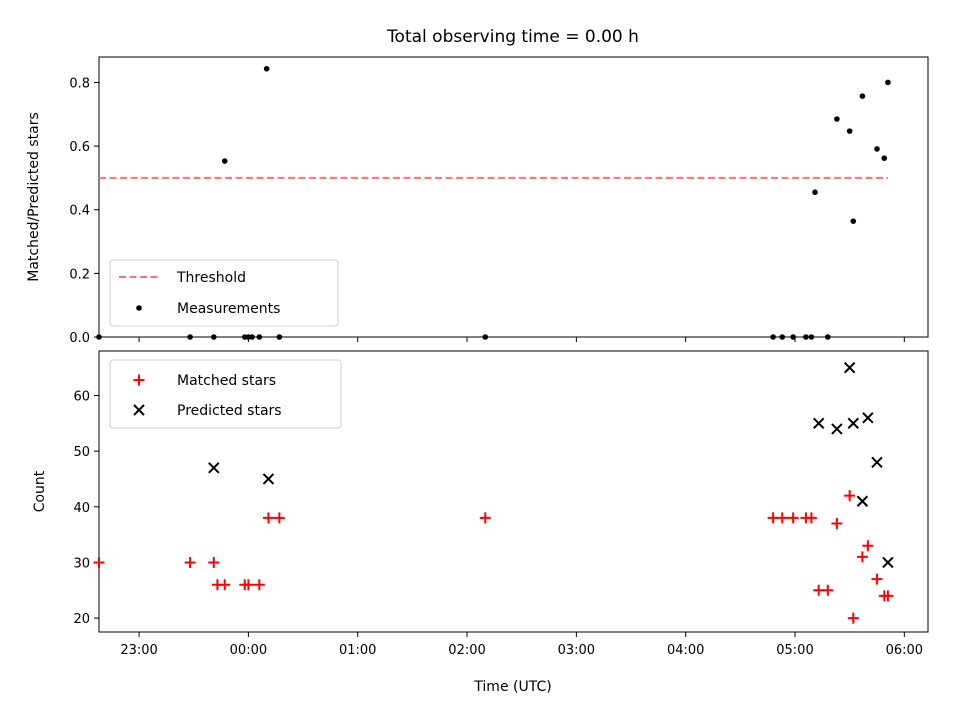  Describe the element at coordinates (139, 380) in the screenshot. I see `legend-matched-swatch` at that location.